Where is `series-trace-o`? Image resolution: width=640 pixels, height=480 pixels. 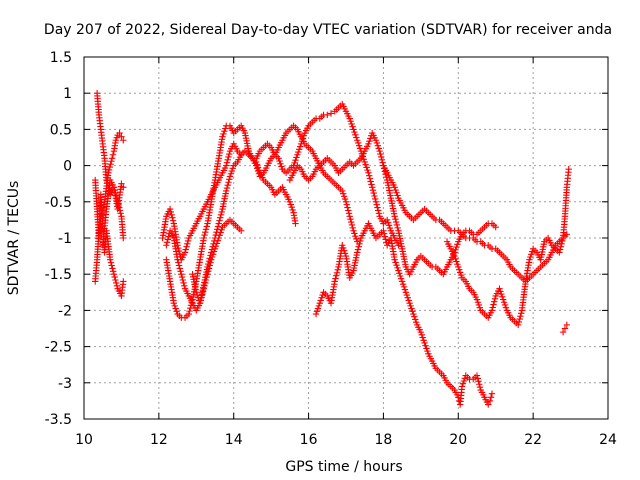 series-trace-o is located at coordinates (565, 328).